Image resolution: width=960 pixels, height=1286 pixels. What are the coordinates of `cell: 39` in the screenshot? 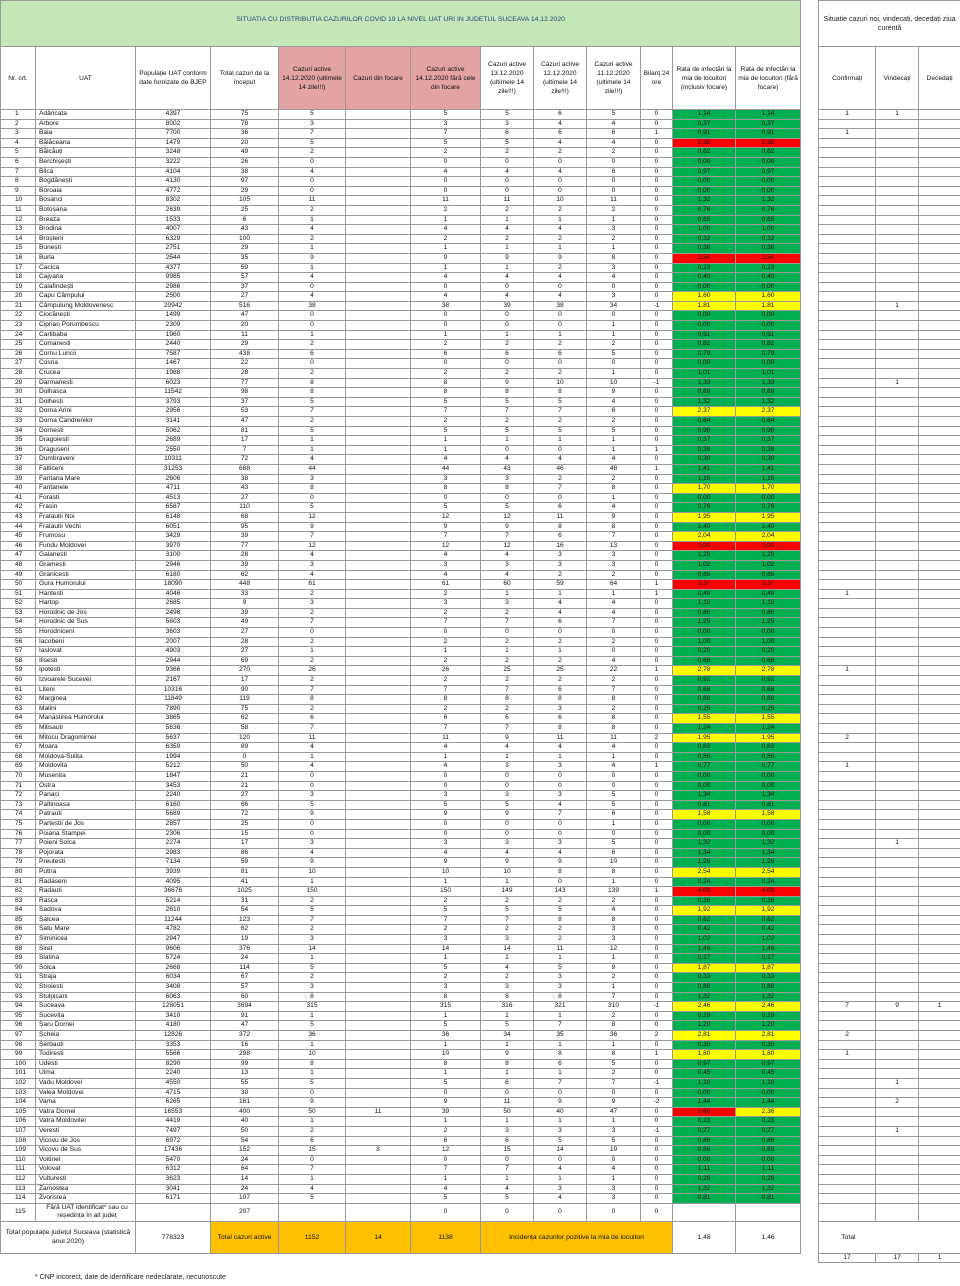 It's located at (18, 479).